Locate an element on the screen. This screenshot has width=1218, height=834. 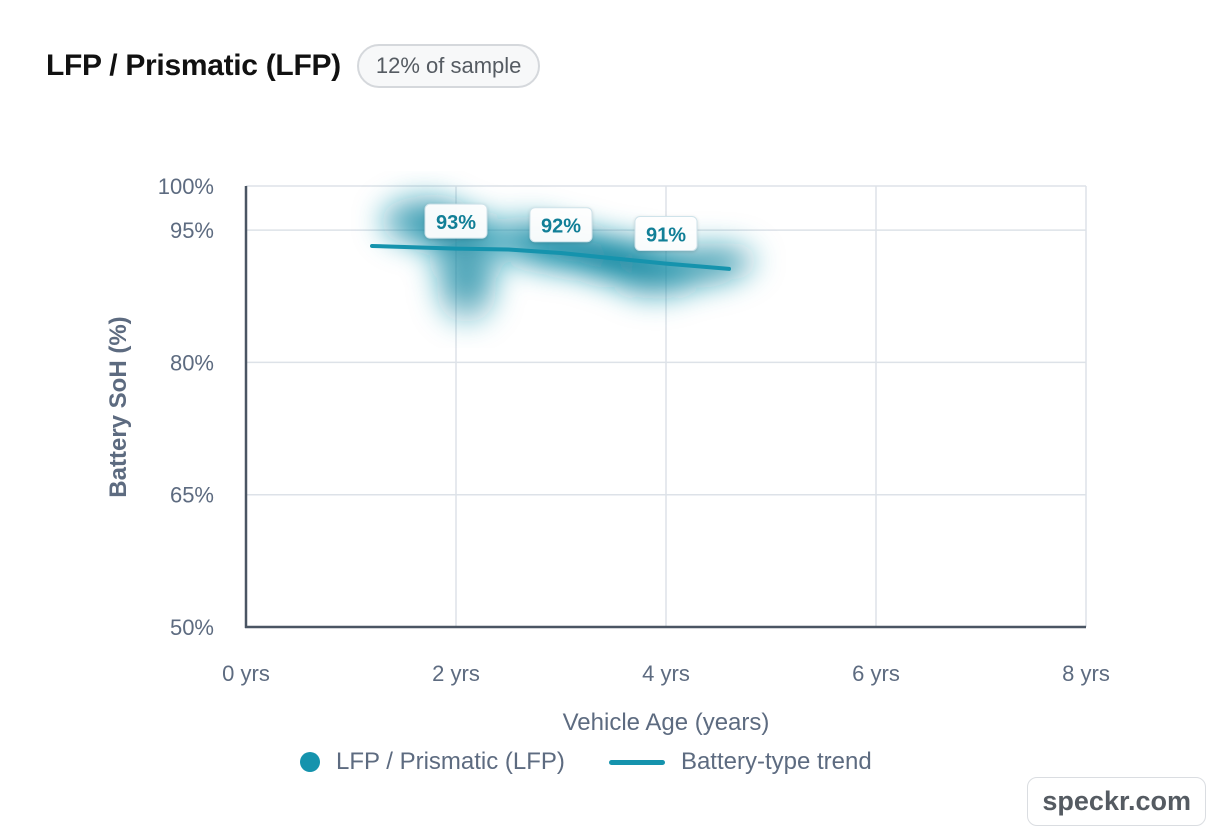
legend-series-label: LFP / Prismatic (LFP) is located at coordinates (450, 761).